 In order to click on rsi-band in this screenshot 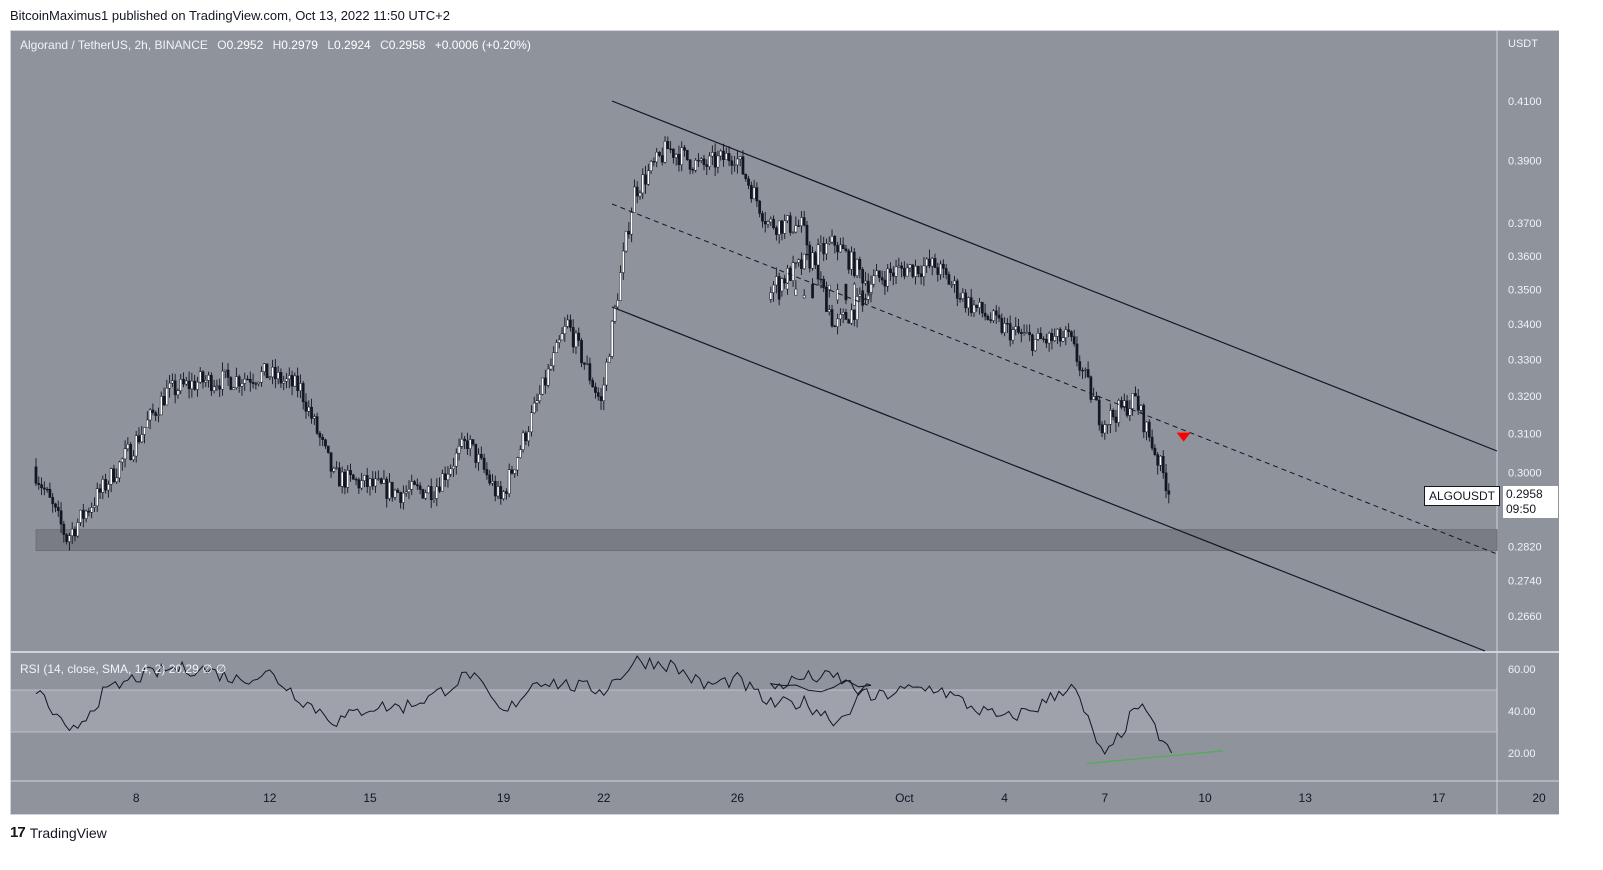, I will do `click(754, 711)`.